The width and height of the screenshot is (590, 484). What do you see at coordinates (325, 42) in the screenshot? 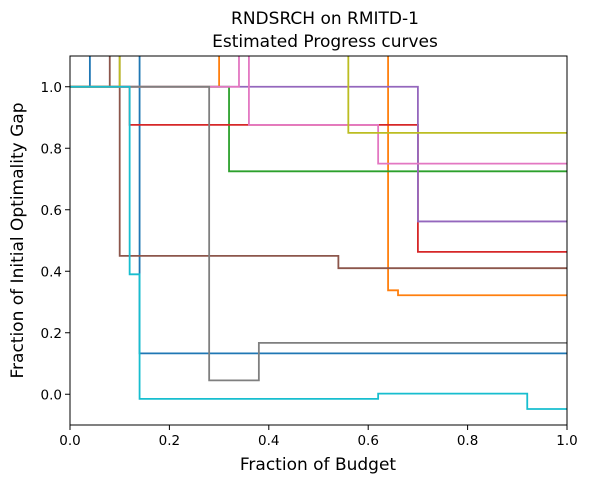
I see `chart-title-line-2: Estimated Progress curves` at bounding box center [325, 42].